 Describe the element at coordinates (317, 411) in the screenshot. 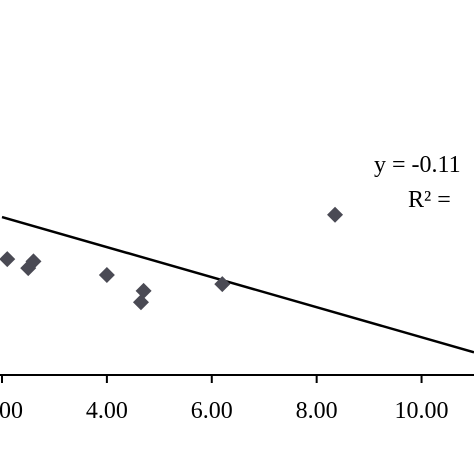

I see `x-tick-label: 8.00` at that location.